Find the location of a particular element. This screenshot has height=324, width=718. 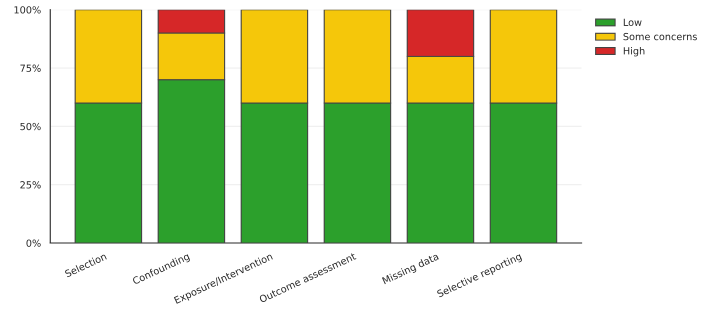

legend-label: Some concerns is located at coordinates (660, 36).